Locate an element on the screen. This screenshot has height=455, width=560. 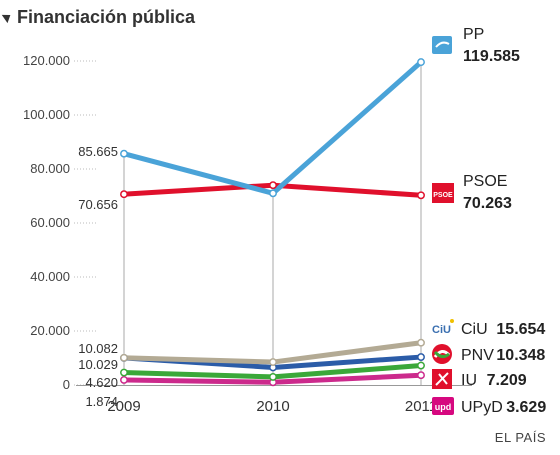
psoe-logo-icon is located at coordinates (443, 193).